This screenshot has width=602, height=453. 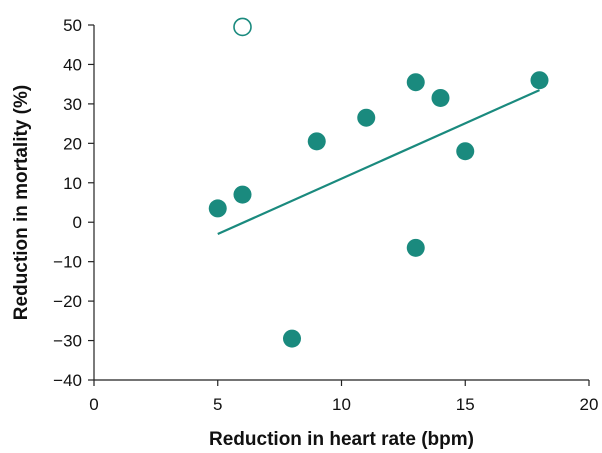 What do you see at coordinates (73, 203) in the screenshot?
I see `y-ticks: −40 −30 −20 −10 0 10 20 30 40 50` at bounding box center [73, 203].